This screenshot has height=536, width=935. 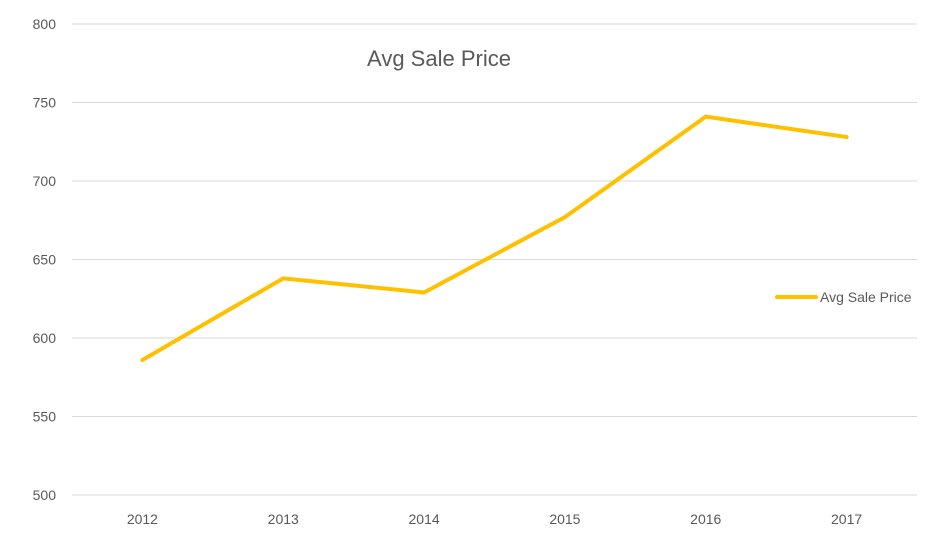 I want to click on y-axis-tick-labels: 500 550 600 650 700 750 800, so click(x=45, y=259).